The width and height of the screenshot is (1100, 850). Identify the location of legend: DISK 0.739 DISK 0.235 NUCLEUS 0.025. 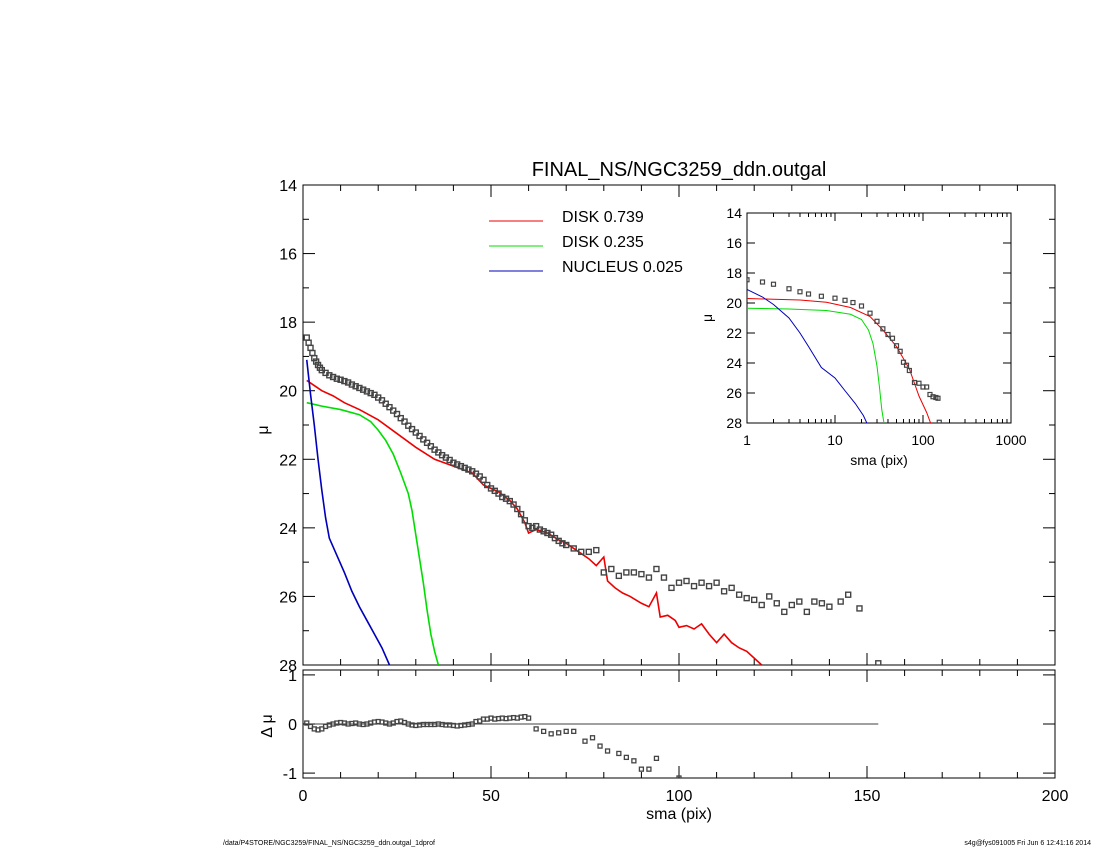
(586, 242).